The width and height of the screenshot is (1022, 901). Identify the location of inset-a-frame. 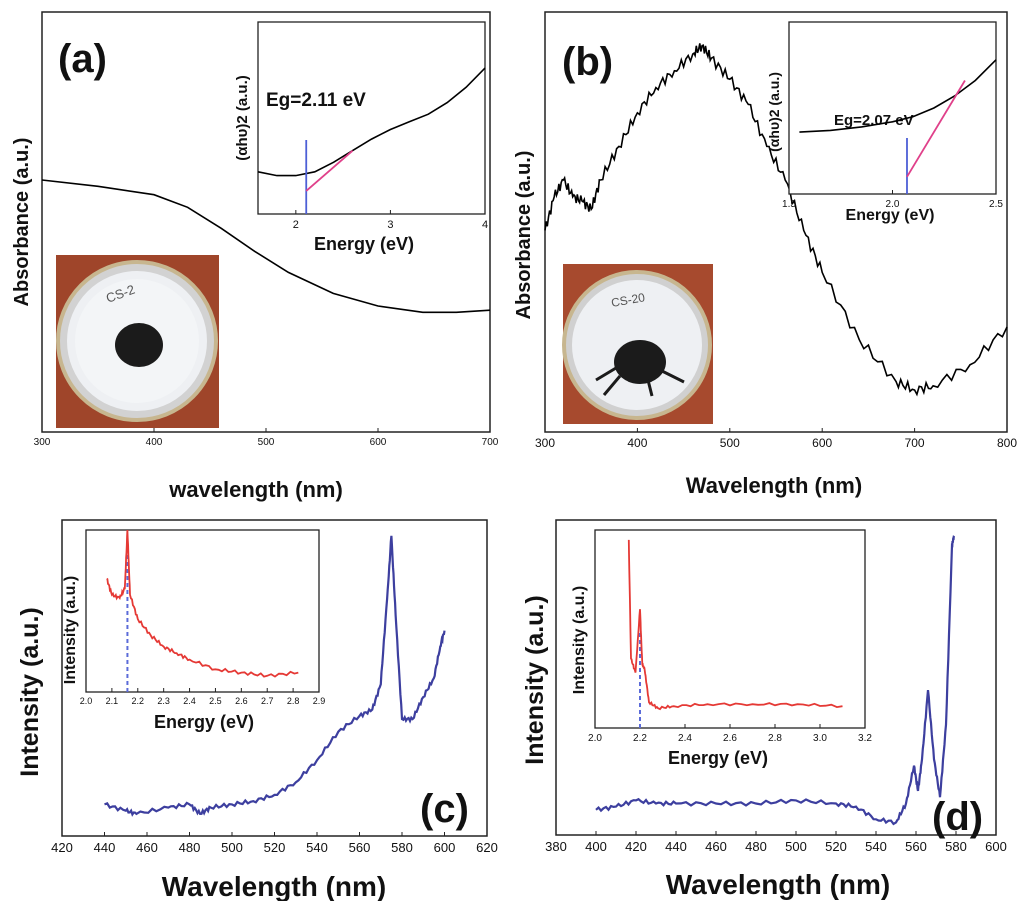
(371, 118).